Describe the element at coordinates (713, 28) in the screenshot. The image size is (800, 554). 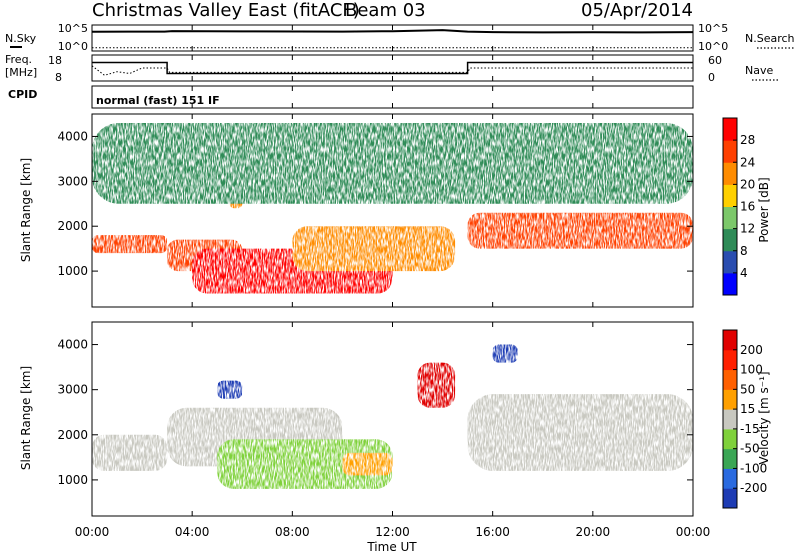
I see `nsearch-tick-top: 10^5` at that location.